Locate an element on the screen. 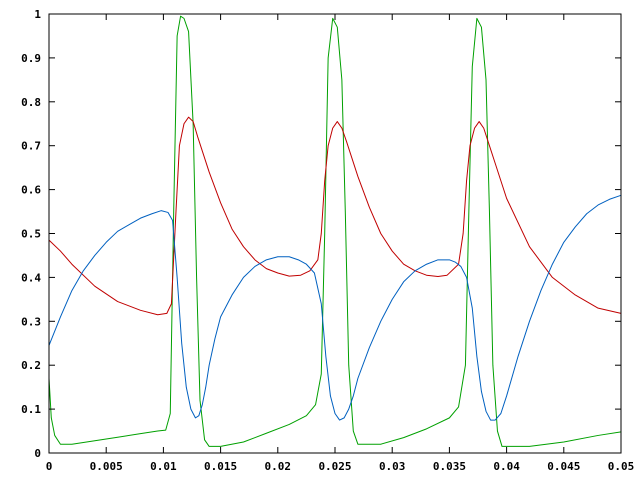  x-tick-label: 0.05 is located at coordinates (621, 466).